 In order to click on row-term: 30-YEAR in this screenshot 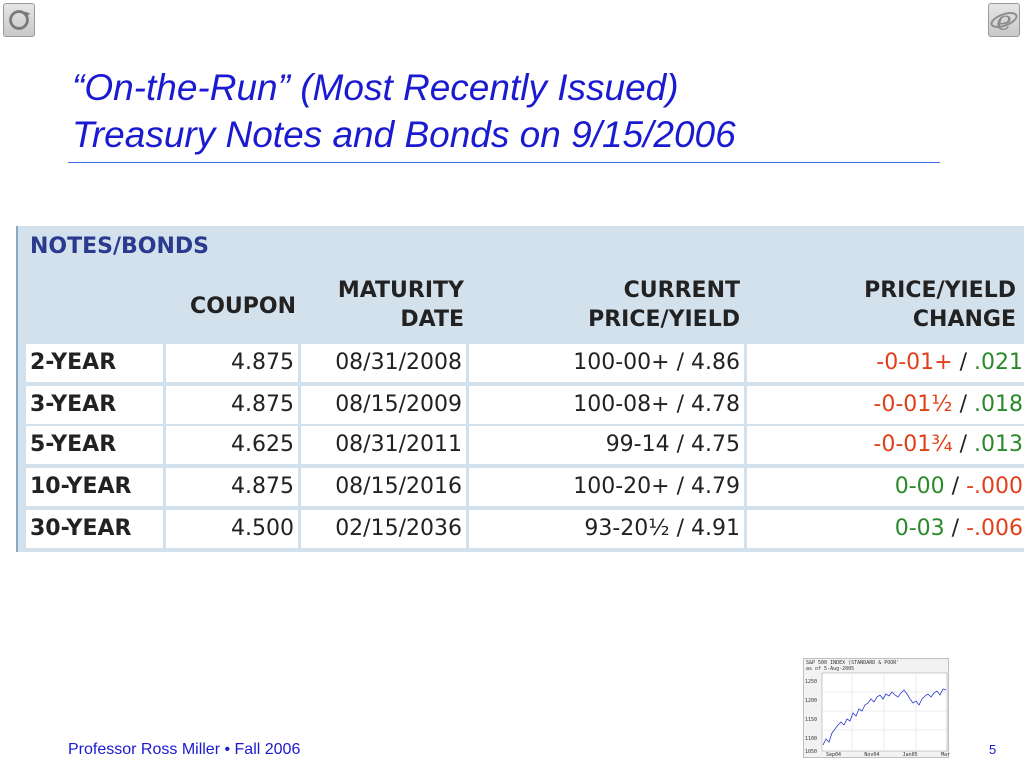, I will do `click(94, 529)`.